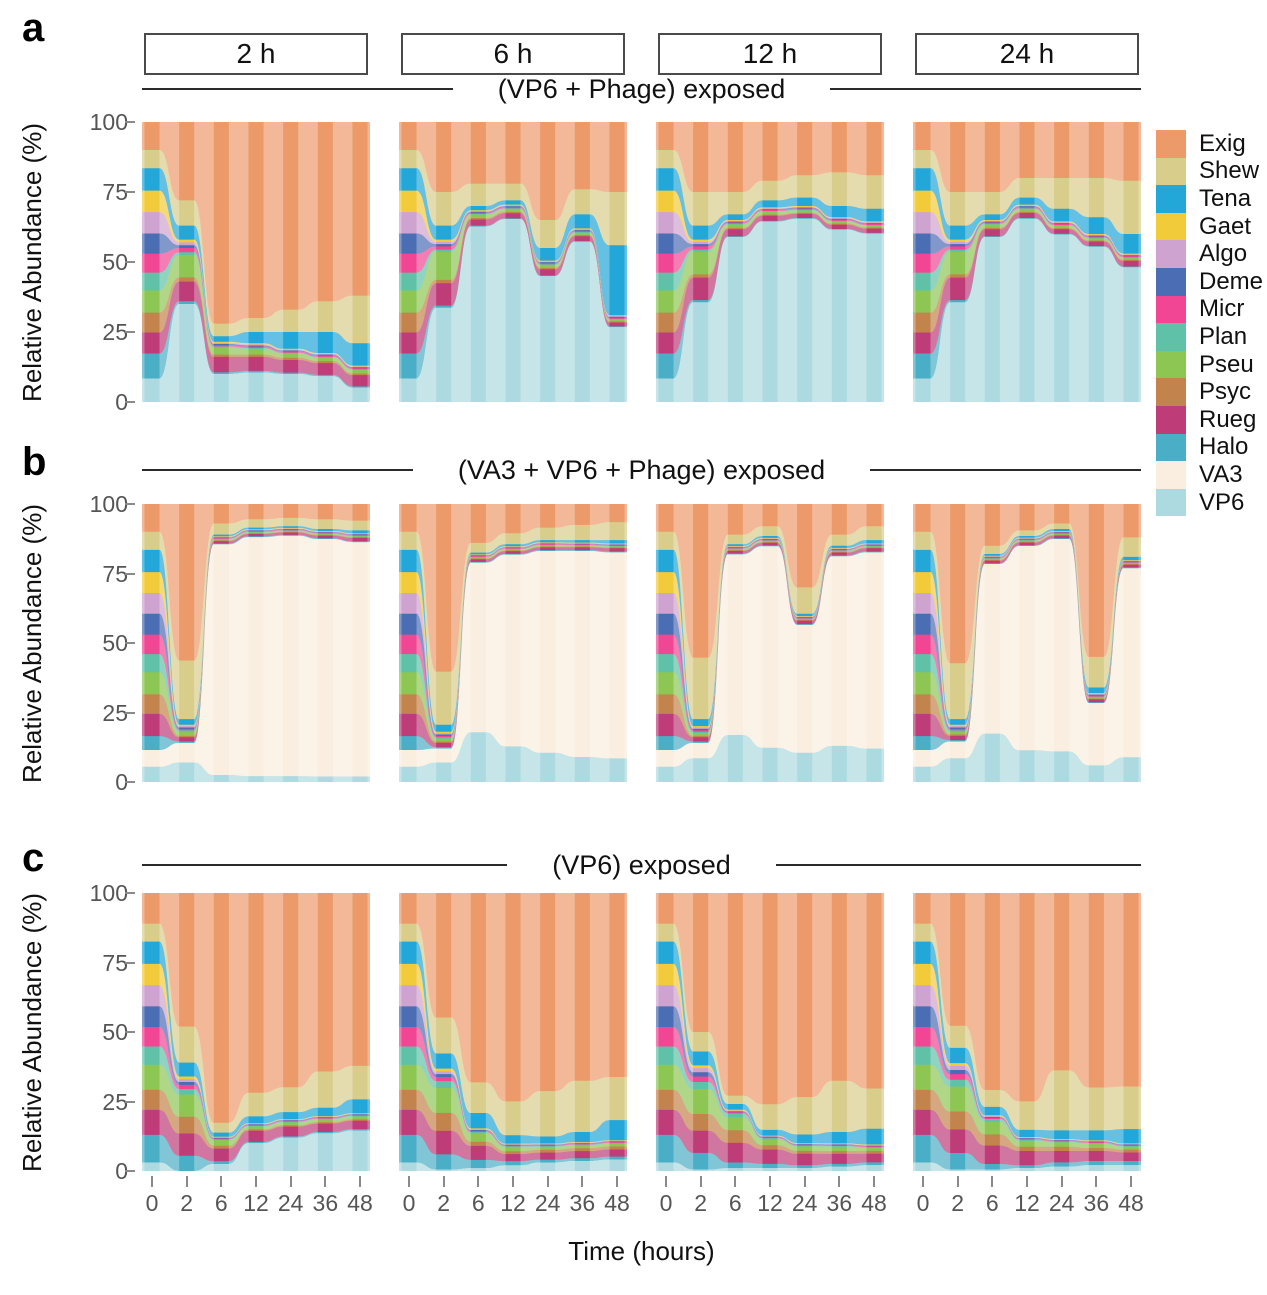 The image size is (1267, 1295). I want to click on legend-item: Halo, so click(1209, 447).